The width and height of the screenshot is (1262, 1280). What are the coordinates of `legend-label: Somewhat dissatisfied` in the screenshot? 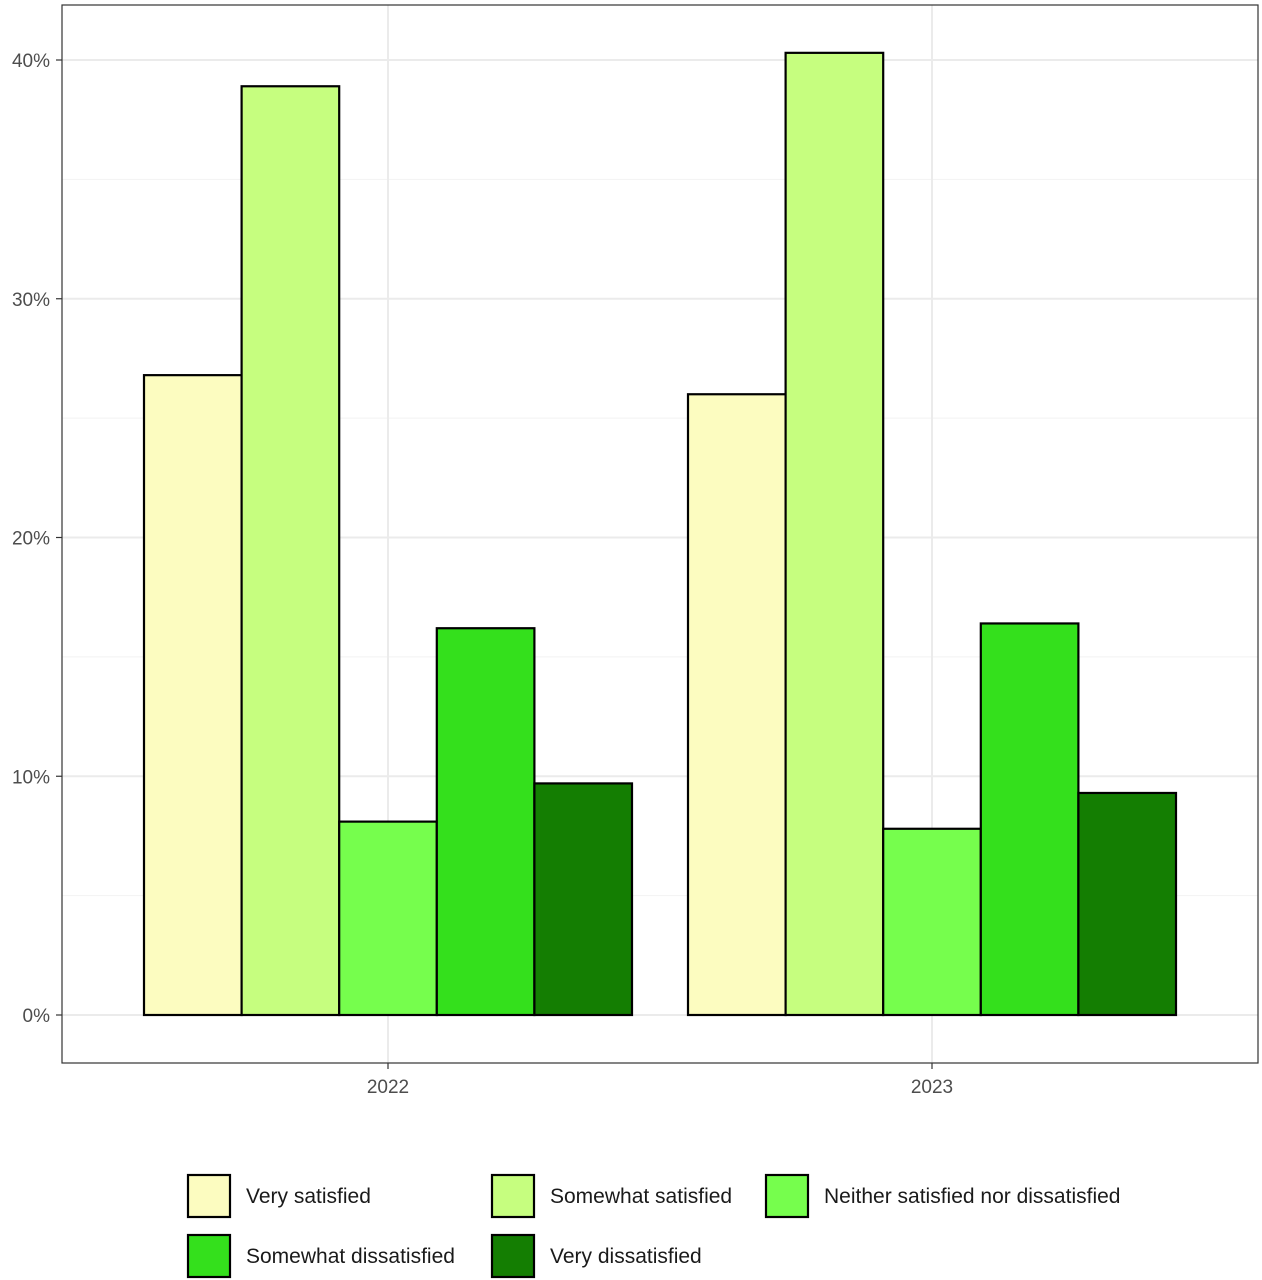 It's located at (350, 1256).